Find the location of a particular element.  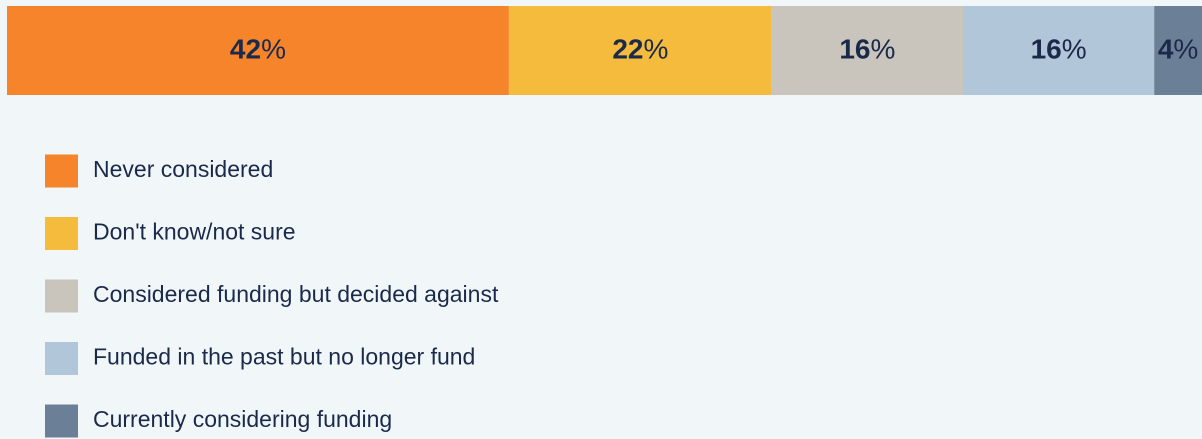

data-label: 42% is located at coordinates (258, 49).